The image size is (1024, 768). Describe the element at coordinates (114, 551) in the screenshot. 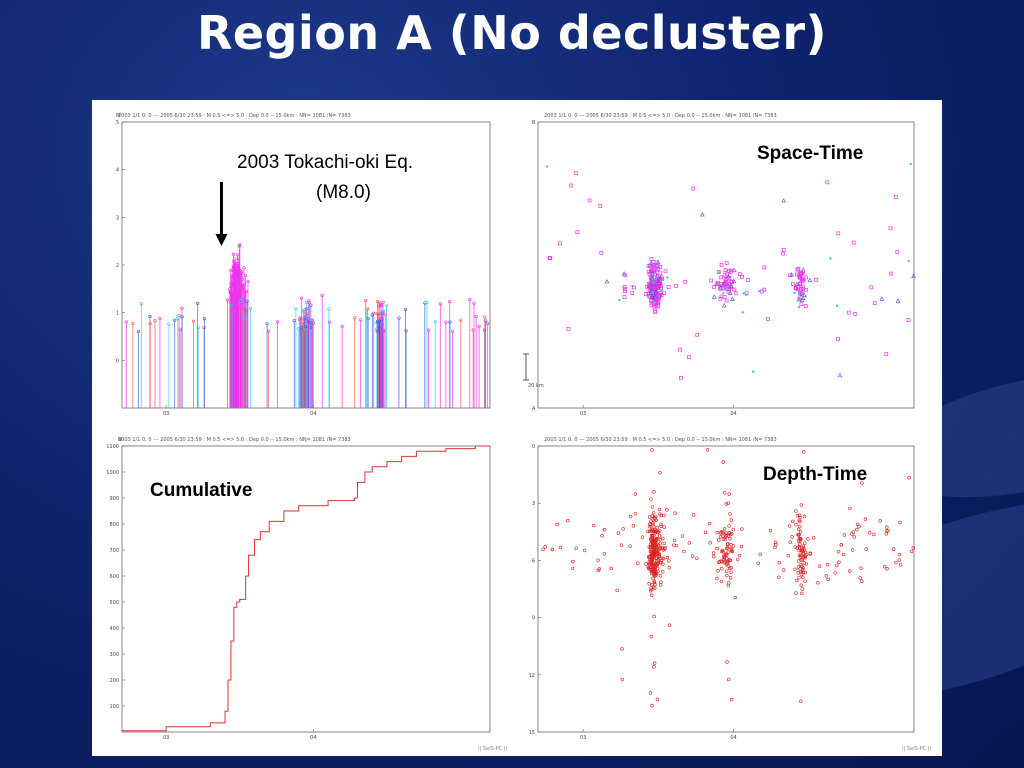

I see `y-tick-label: 700` at that location.